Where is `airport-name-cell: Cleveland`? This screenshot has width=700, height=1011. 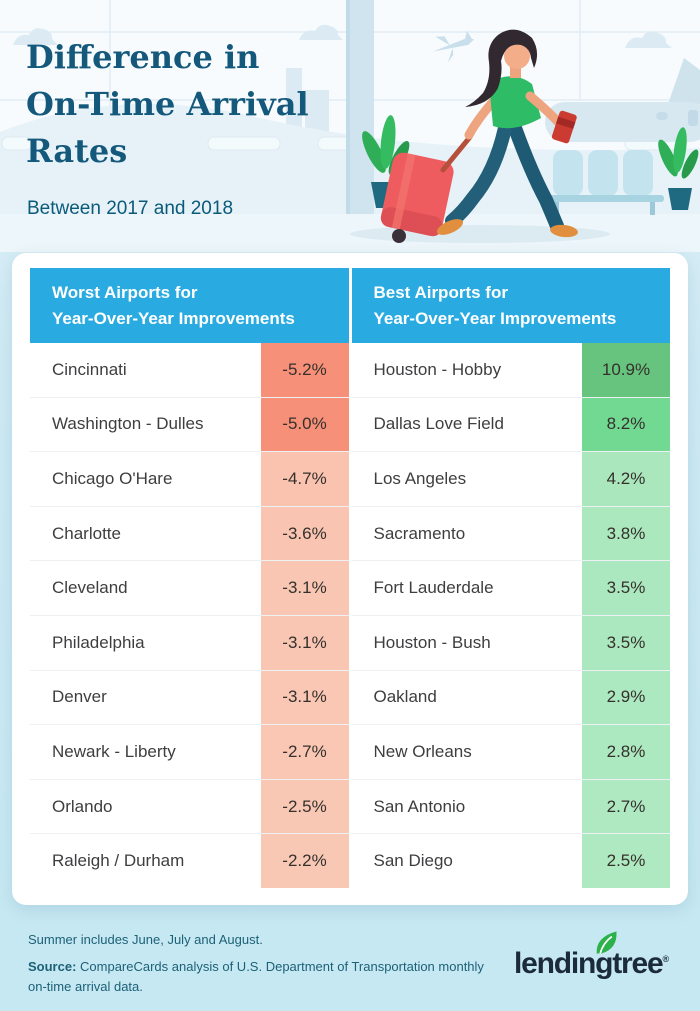
airport-name-cell: Cleveland is located at coordinates (90, 588).